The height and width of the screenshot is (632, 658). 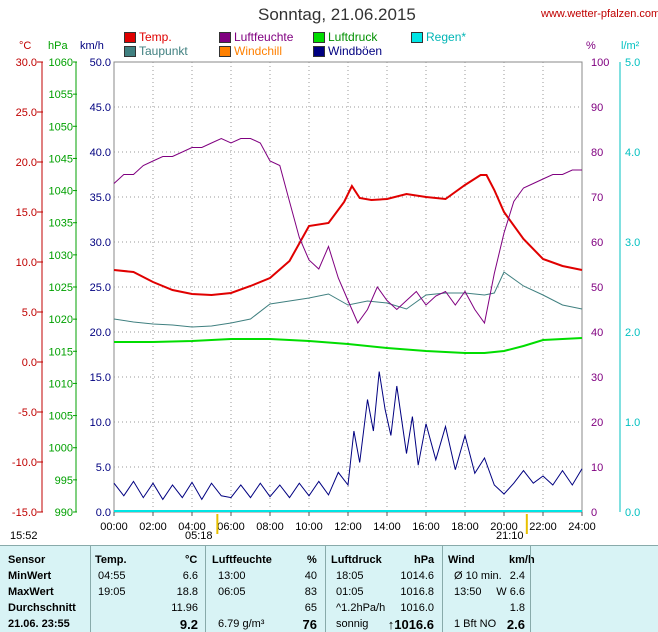 What do you see at coordinates (100, 63) in the screenshot?
I see `wind-tick-label: 50.0` at bounding box center [100, 63].